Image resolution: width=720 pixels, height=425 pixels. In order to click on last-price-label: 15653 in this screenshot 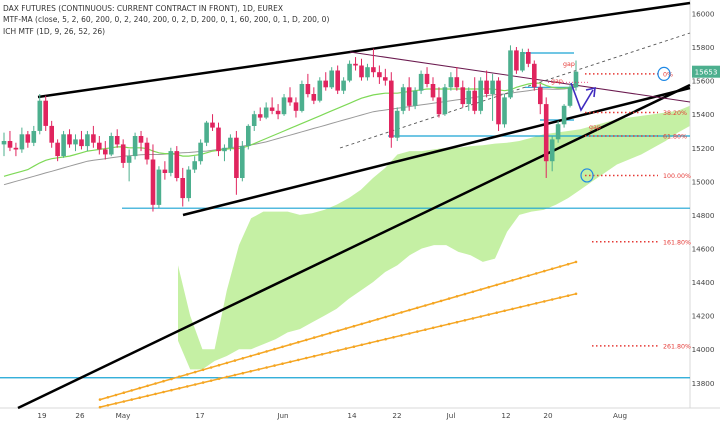, I will do `click(706, 72)`.